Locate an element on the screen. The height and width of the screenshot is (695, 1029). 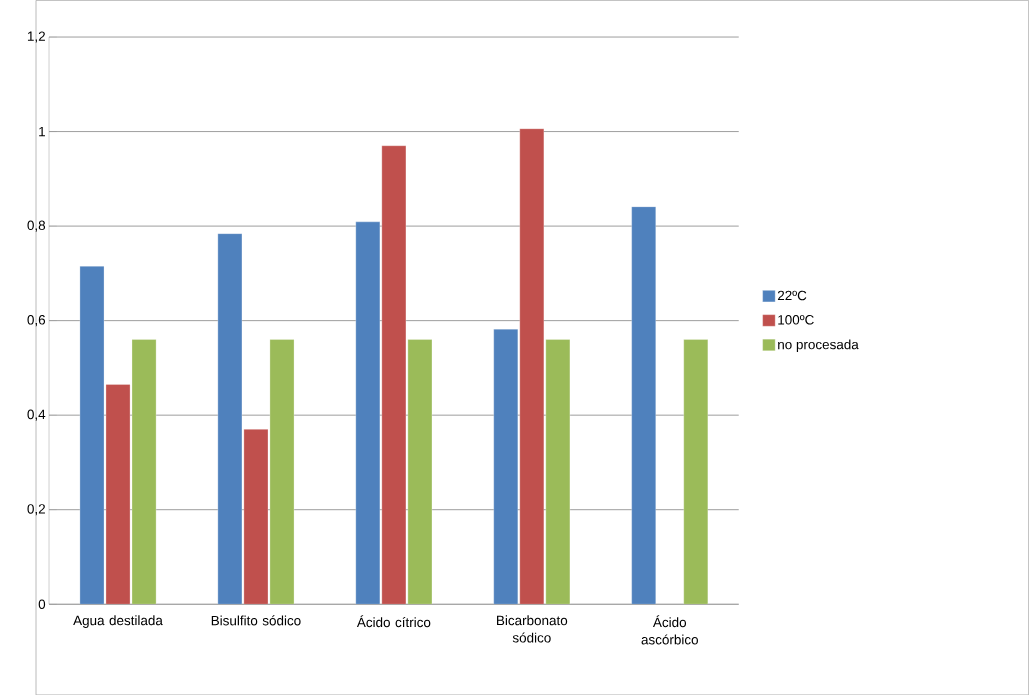
y-tick-label: 0 is located at coordinates (42, 604).